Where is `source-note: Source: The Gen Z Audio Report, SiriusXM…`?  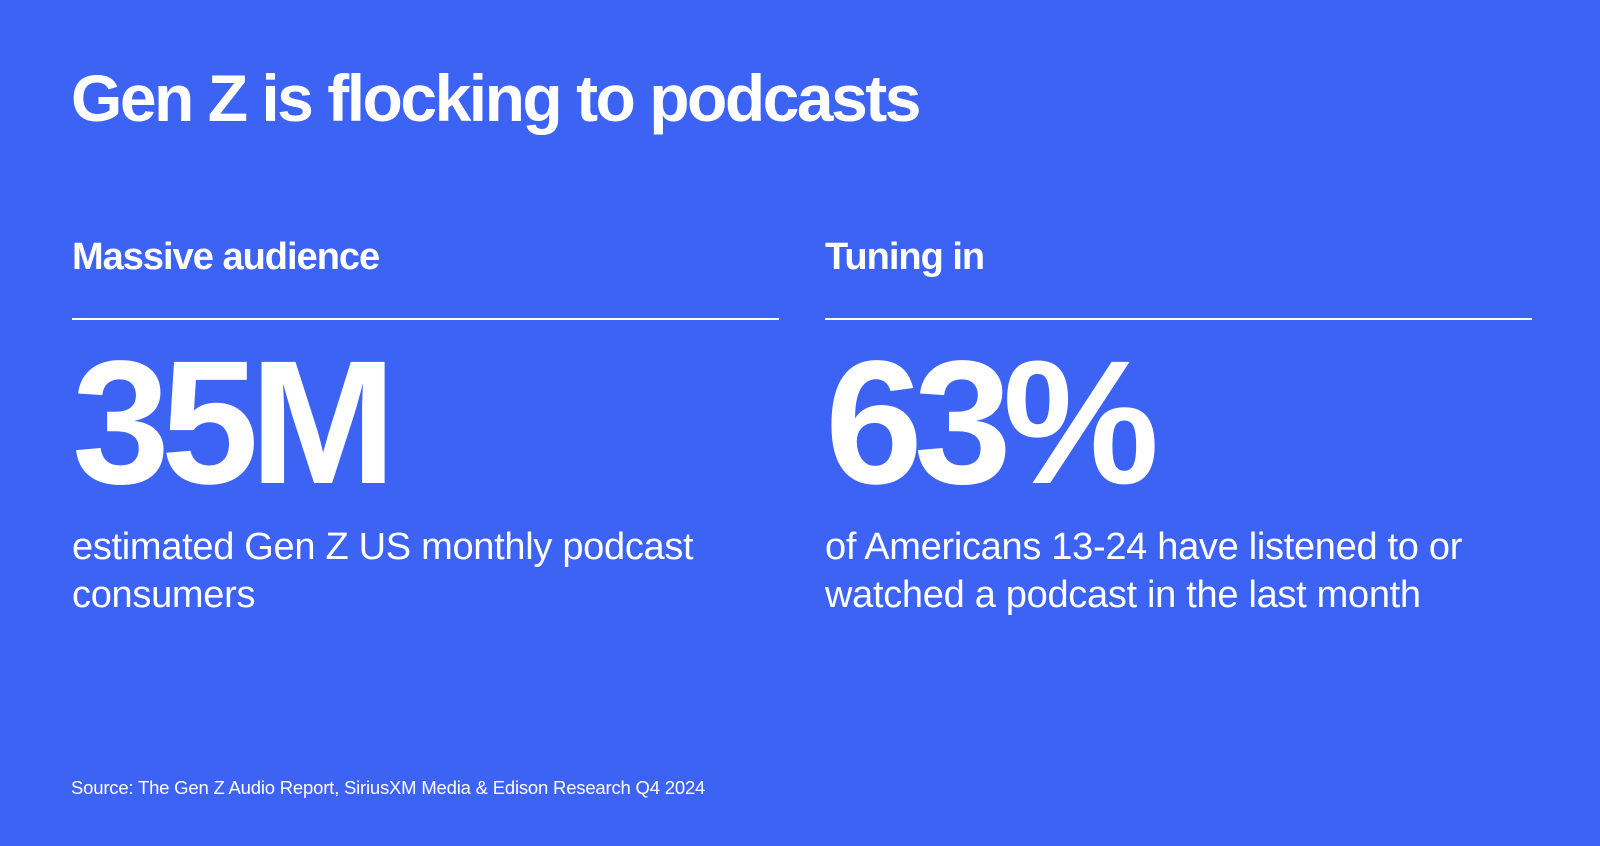 source-note: Source: The Gen Z Audio Report, SiriusXM… is located at coordinates (388, 787).